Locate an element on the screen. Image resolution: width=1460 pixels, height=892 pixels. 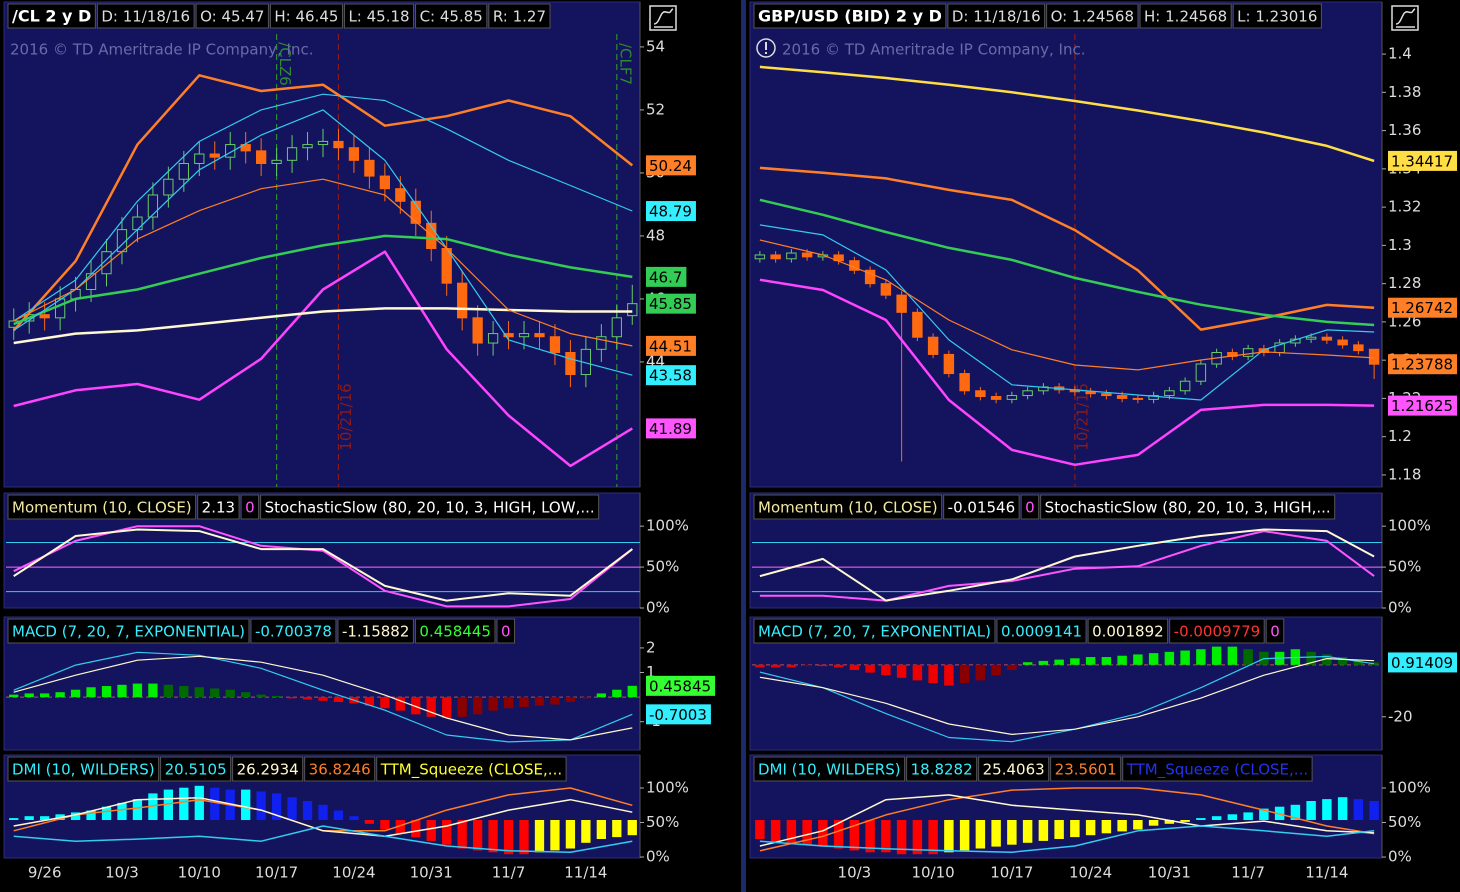
header-item: Momentum (10, CLOSE) is located at coordinates (848, 508).